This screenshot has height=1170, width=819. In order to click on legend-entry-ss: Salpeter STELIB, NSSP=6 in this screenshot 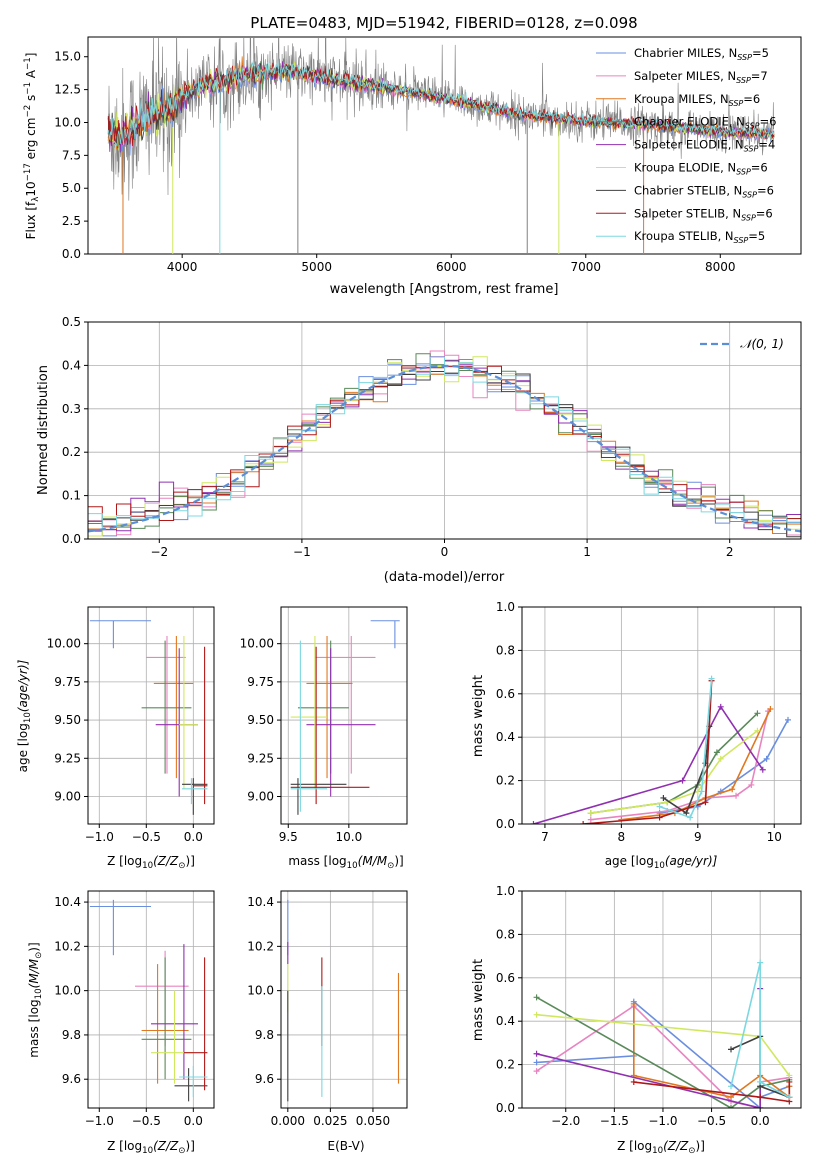, I will do `click(703, 214)`.